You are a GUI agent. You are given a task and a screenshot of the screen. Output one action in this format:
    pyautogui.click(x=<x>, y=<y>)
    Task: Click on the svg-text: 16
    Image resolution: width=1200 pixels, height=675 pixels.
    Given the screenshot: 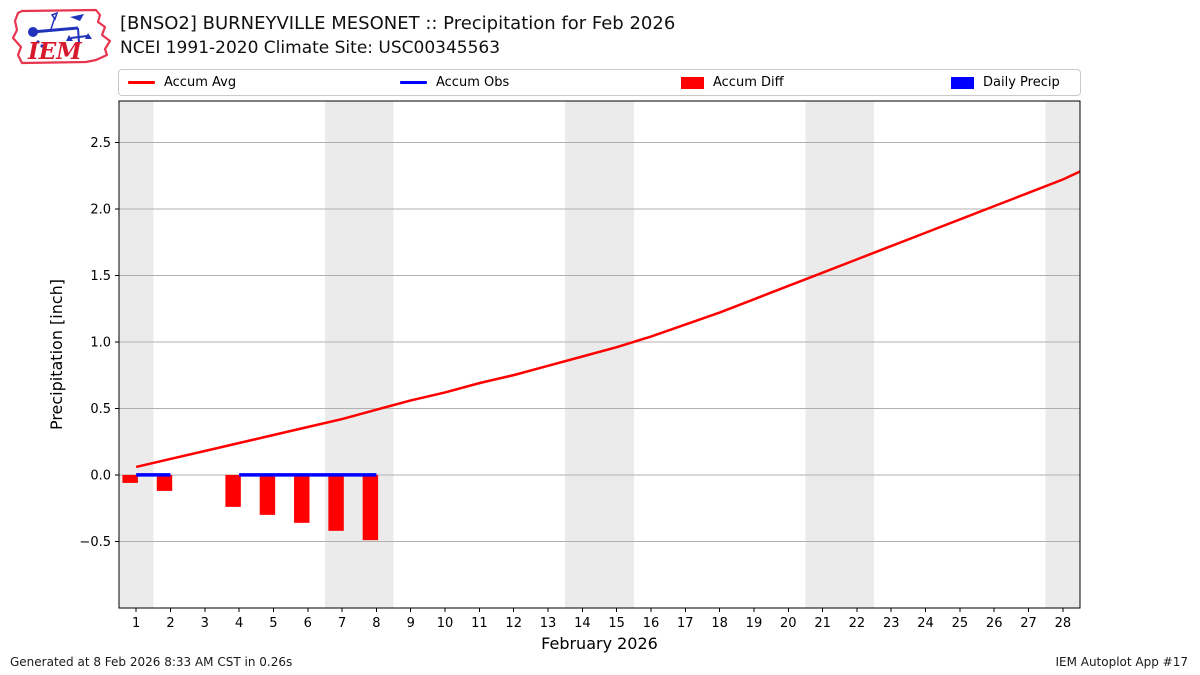 What is the action you would take?
    pyautogui.click(x=651, y=623)
    